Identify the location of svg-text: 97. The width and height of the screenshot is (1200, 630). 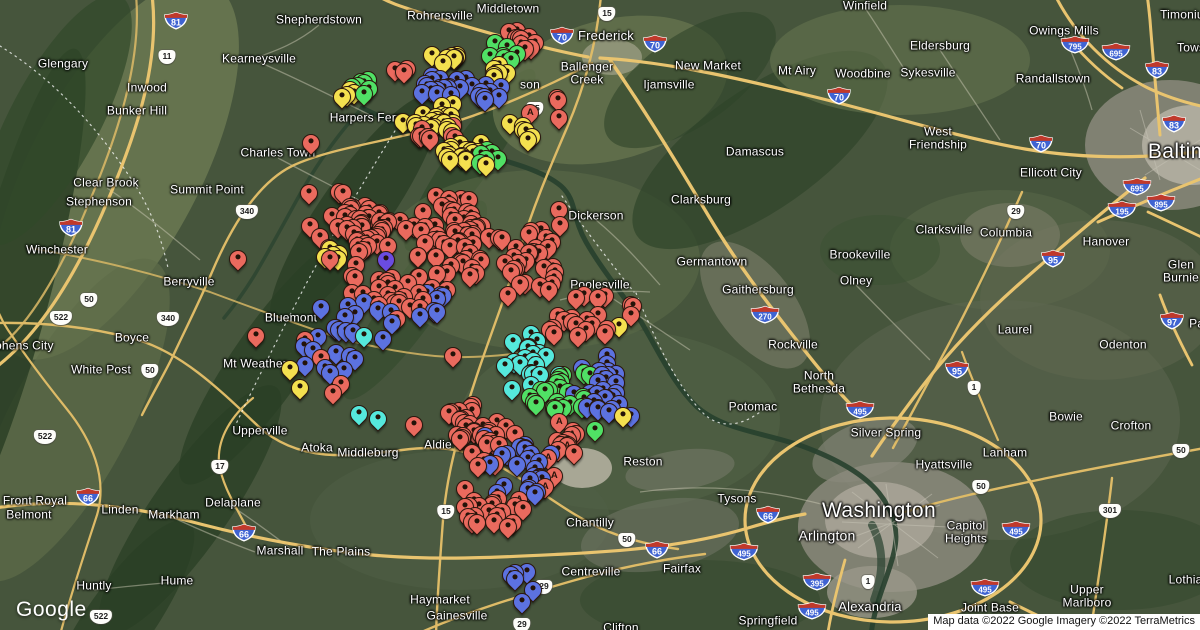
(1172, 323).